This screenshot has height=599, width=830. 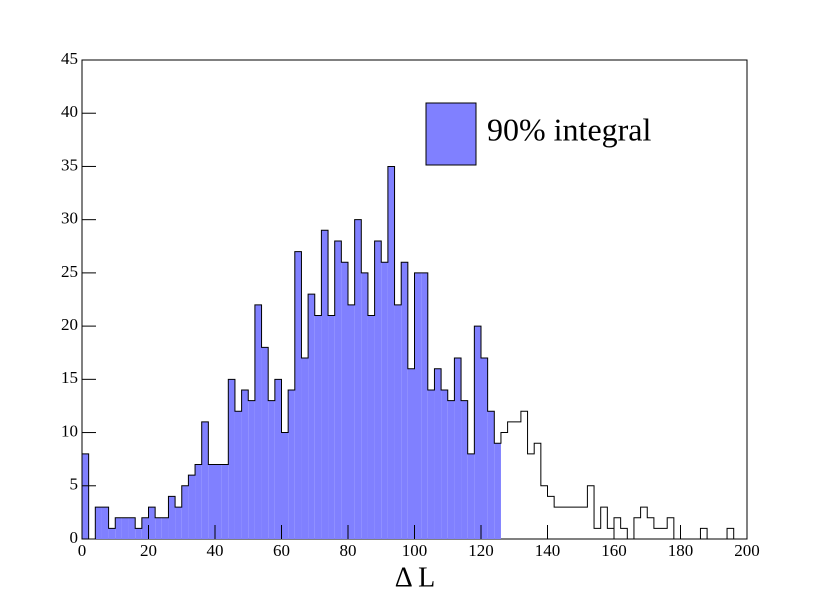 I want to click on x-tick-label: 40, so click(x=215, y=550).